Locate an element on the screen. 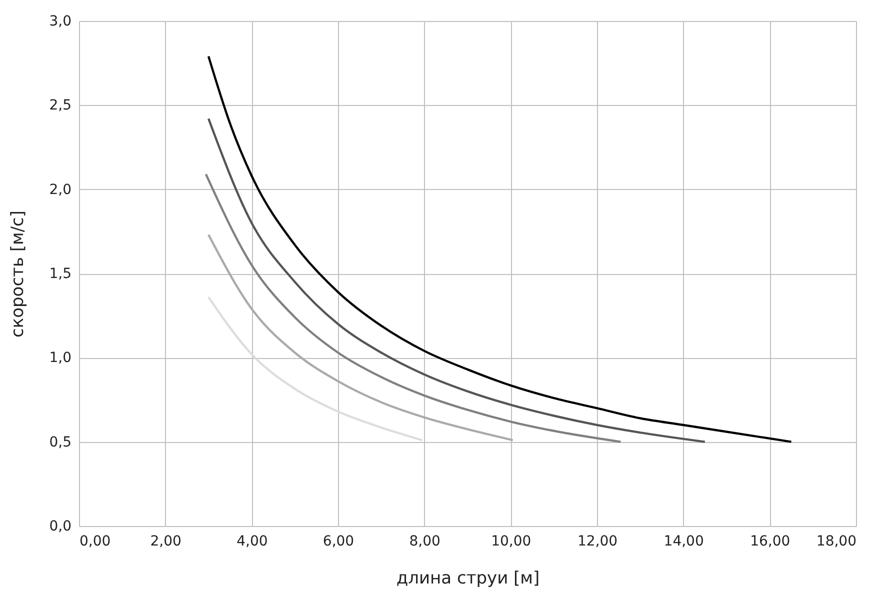  x-tick-label: 6,00 is located at coordinates (338, 542).